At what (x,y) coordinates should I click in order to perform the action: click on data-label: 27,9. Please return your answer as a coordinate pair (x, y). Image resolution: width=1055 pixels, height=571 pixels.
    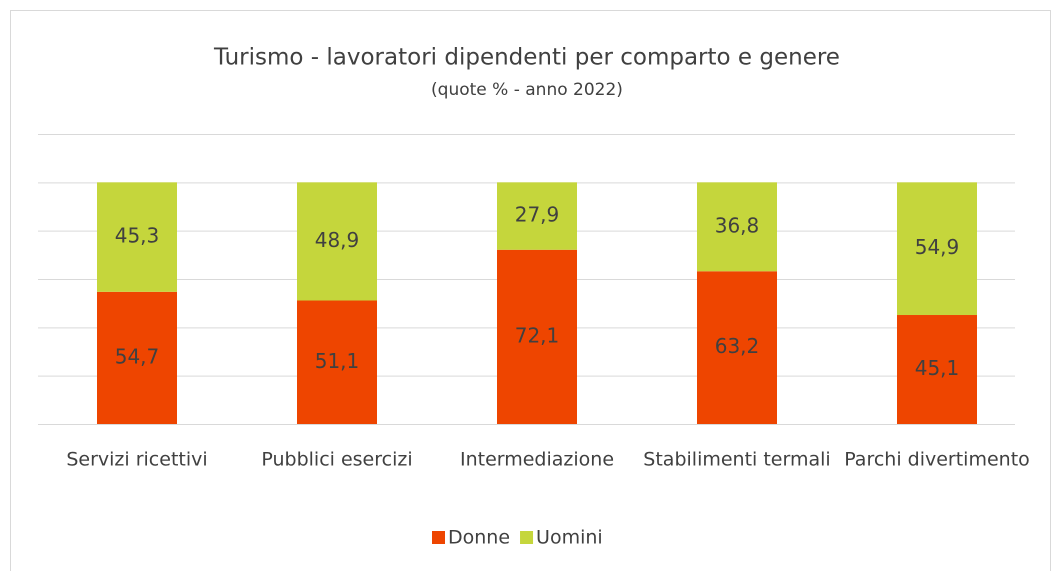
    Looking at the image, I should click on (537, 215).